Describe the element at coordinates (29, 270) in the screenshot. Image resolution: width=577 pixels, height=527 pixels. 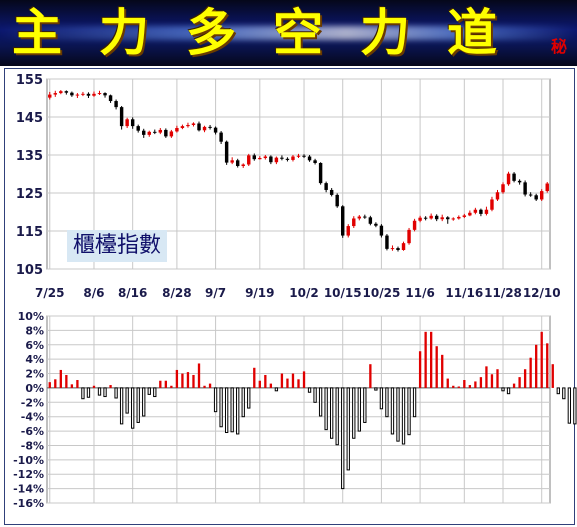
I see `price-tick-label: 105` at that location.